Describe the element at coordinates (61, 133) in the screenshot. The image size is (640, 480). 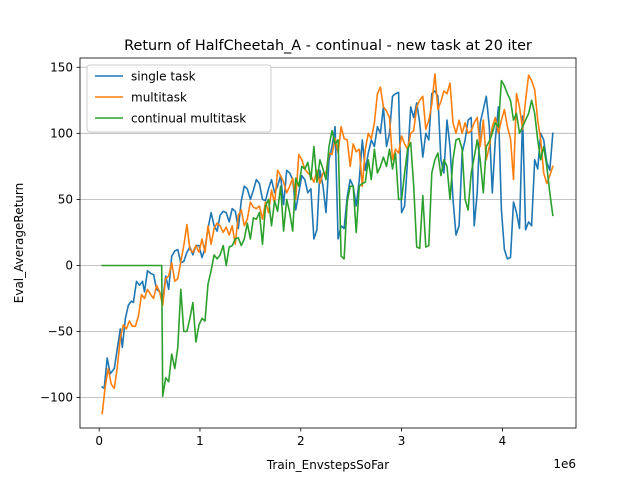
I see `y-tick-label: 100` at that location.